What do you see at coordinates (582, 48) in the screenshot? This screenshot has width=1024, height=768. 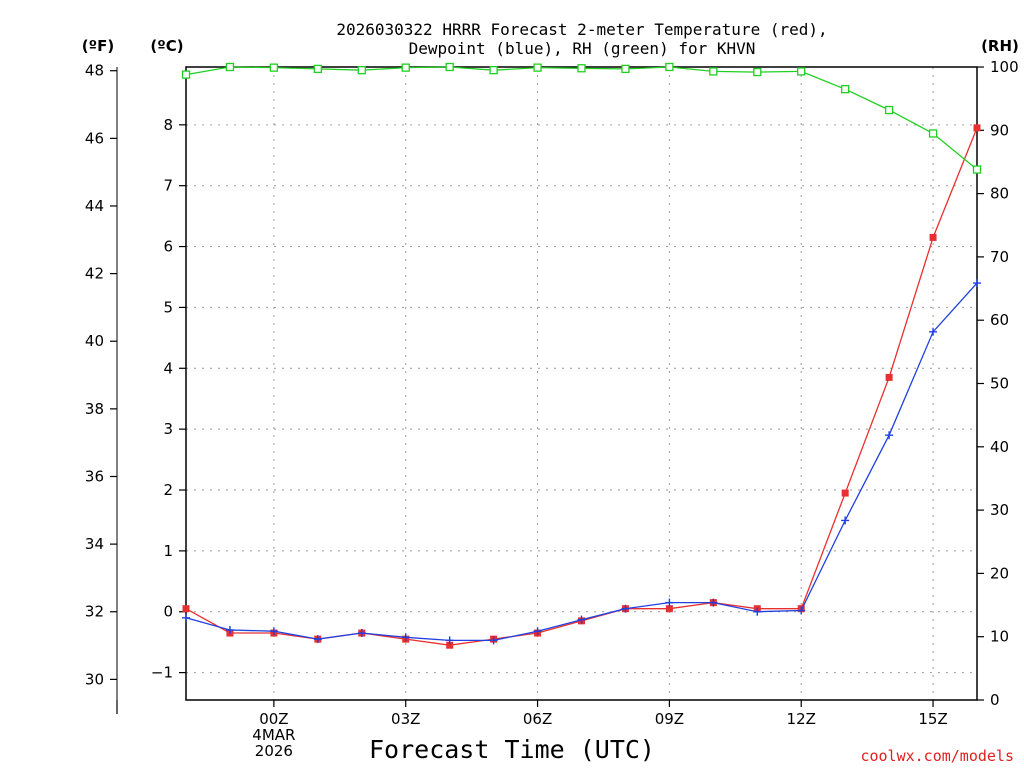 I see `chart-title-line-2: Dewpoint (blue), RH (green) for KHVN` at bounding box center [582, 48].